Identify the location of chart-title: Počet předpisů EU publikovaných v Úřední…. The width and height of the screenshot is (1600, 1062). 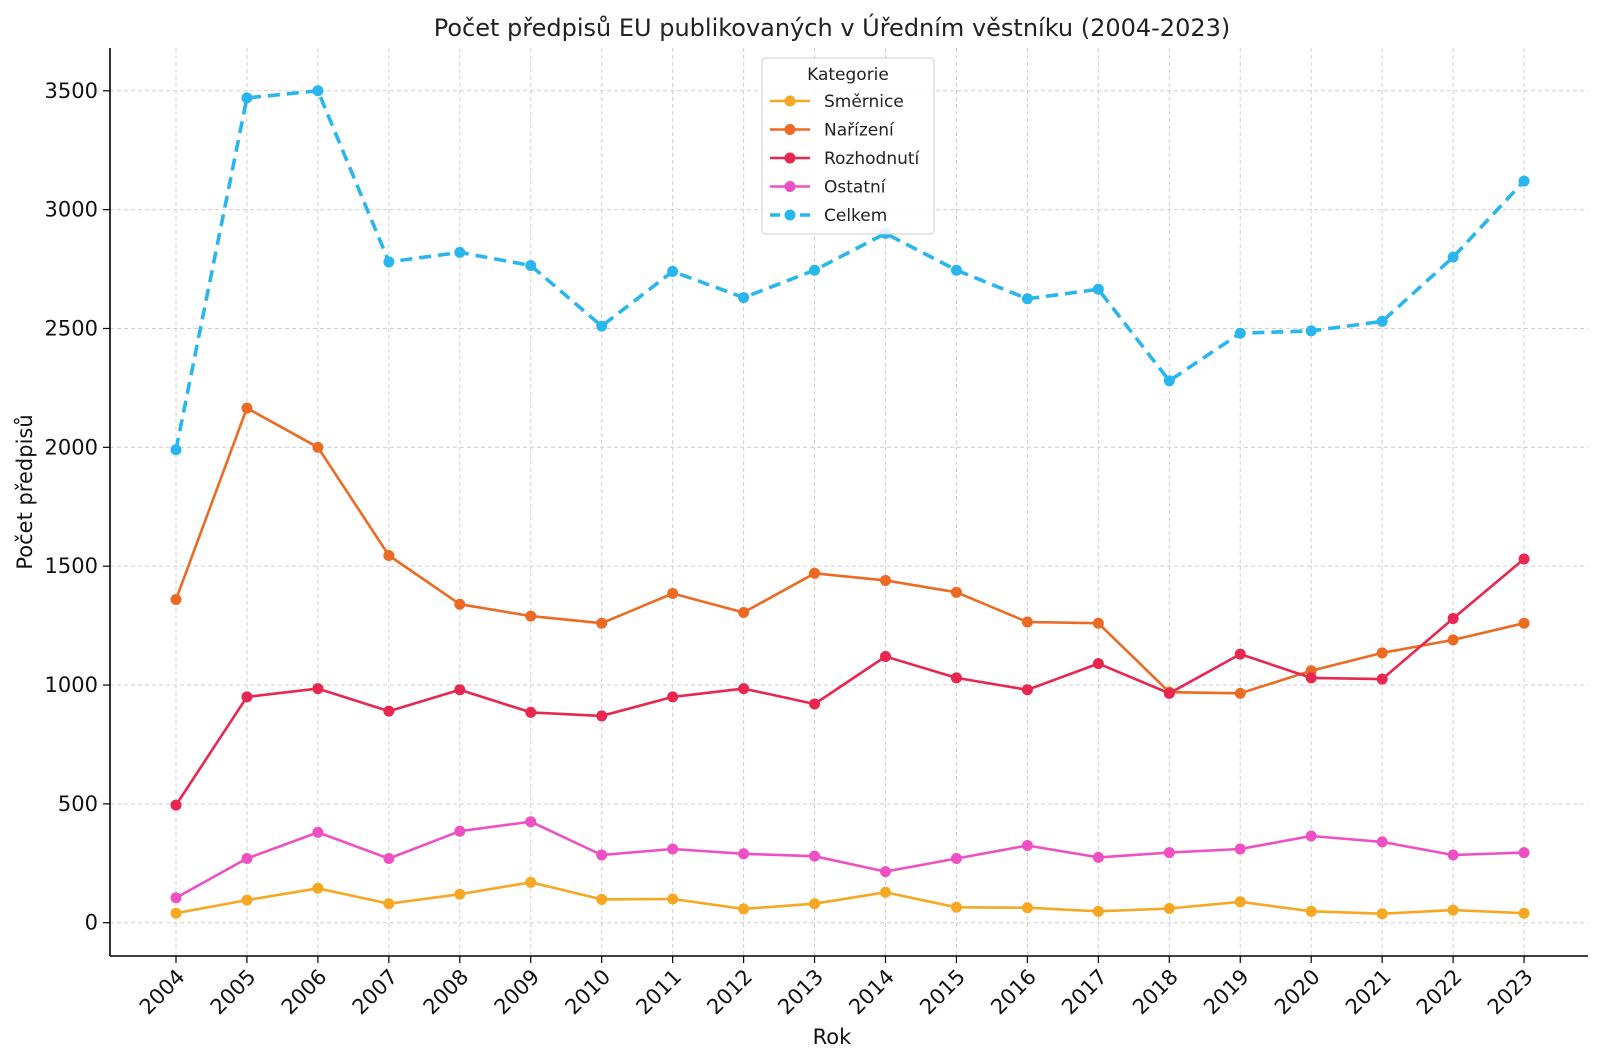
(832, 27).